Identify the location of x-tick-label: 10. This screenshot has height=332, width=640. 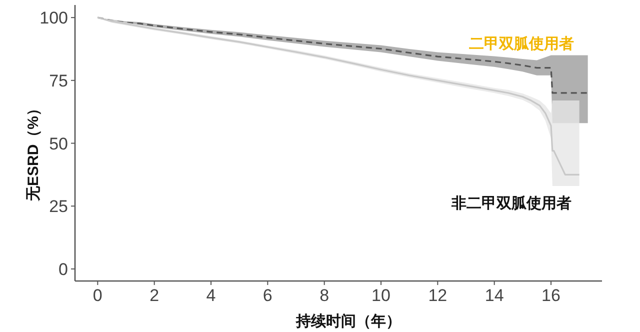
(381, 295).